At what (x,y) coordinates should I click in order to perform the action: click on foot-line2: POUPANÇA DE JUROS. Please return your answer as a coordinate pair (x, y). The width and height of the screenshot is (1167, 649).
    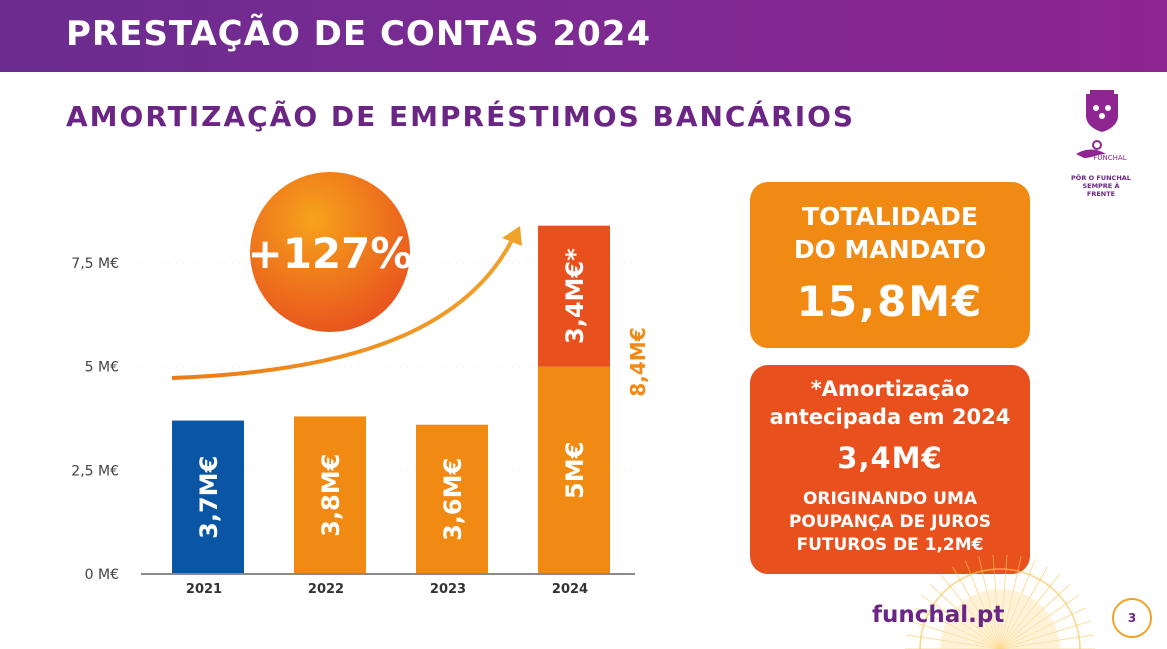
    Looking at the image, I should click on (890, 522).